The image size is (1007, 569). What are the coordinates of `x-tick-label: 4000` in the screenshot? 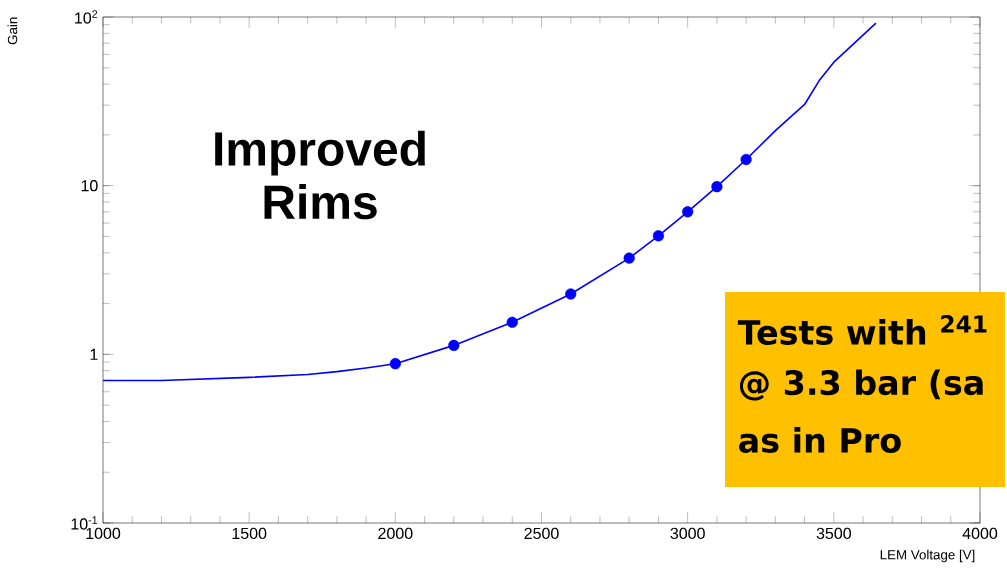 It's located at (980, 533).